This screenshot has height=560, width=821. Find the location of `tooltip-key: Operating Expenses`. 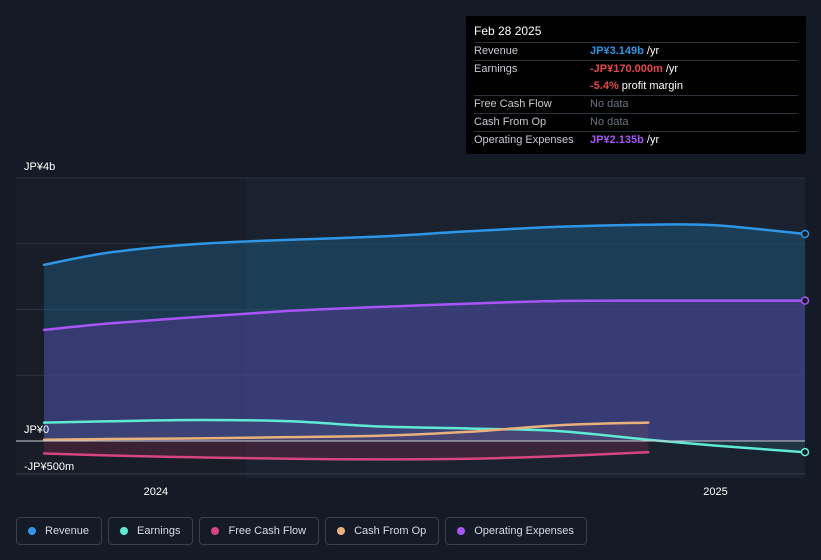

tooltip-key: Operating Expenses is located at coordinates (524, 140).